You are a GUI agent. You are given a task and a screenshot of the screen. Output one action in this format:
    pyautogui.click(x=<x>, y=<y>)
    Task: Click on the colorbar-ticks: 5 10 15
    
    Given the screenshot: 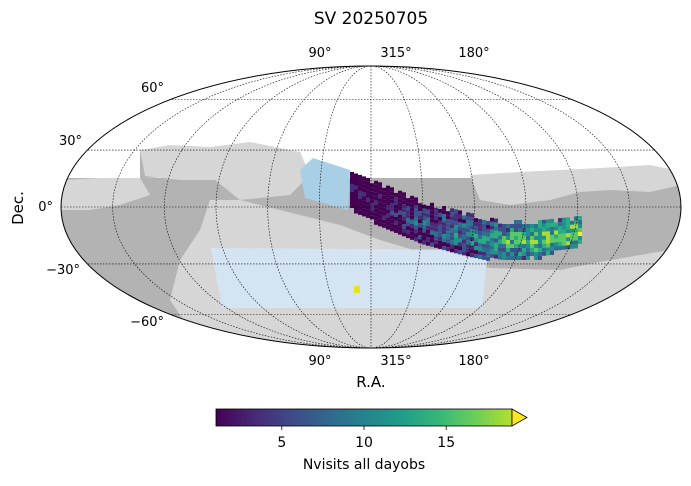 What is the action you would take?
    pyautogui.click(x=366, y=438)
    